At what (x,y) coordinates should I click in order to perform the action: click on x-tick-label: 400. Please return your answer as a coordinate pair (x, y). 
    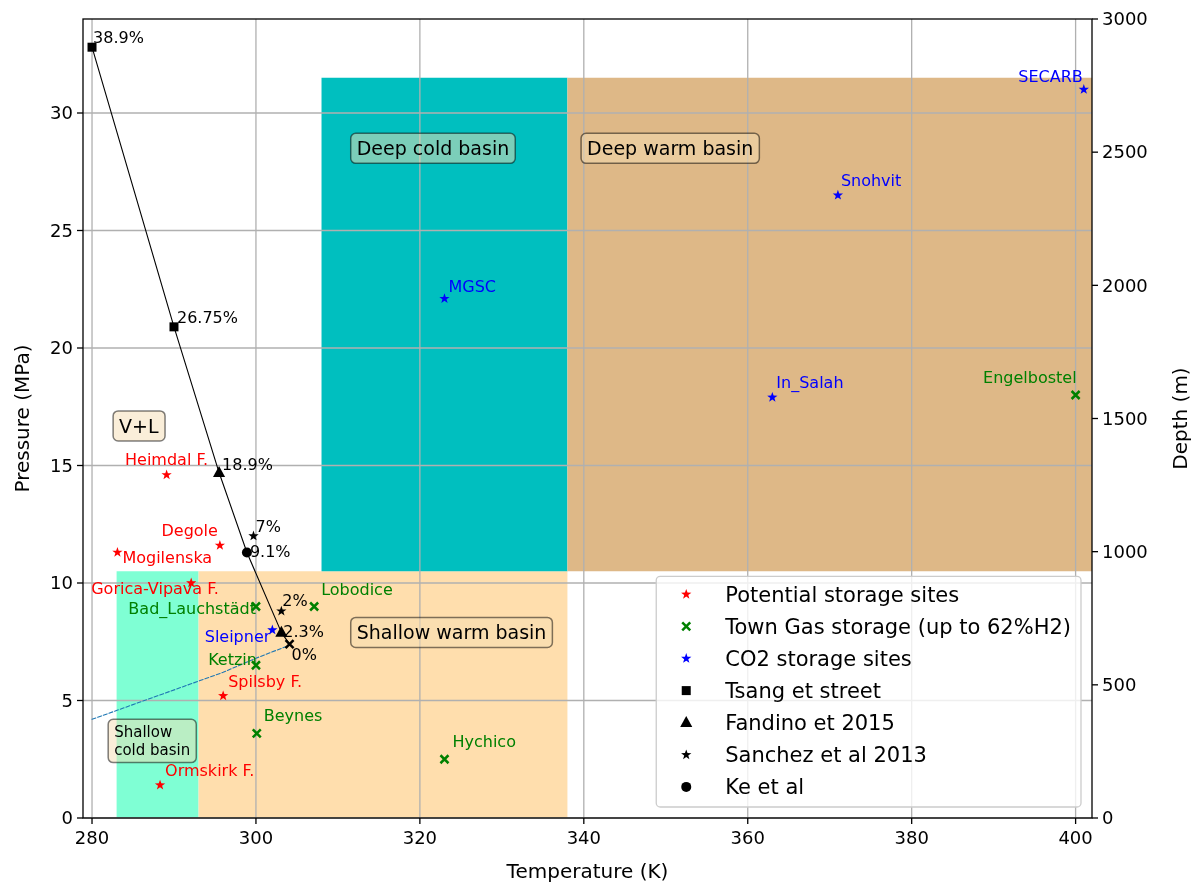
    Looking at the image, I should click on (1075, 837).